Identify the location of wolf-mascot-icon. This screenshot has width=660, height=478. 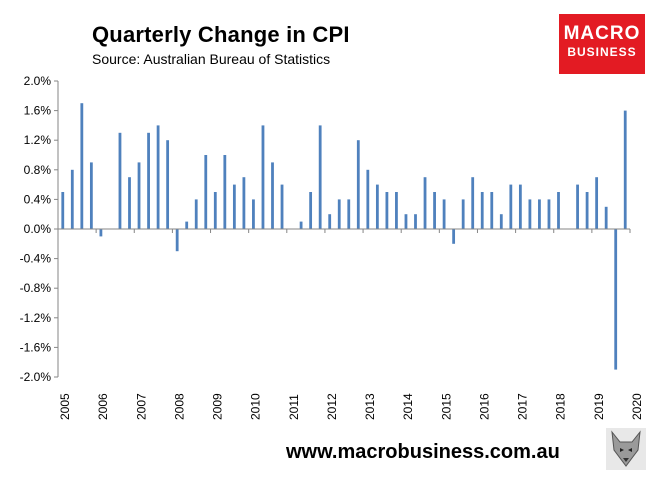
(626, 449).